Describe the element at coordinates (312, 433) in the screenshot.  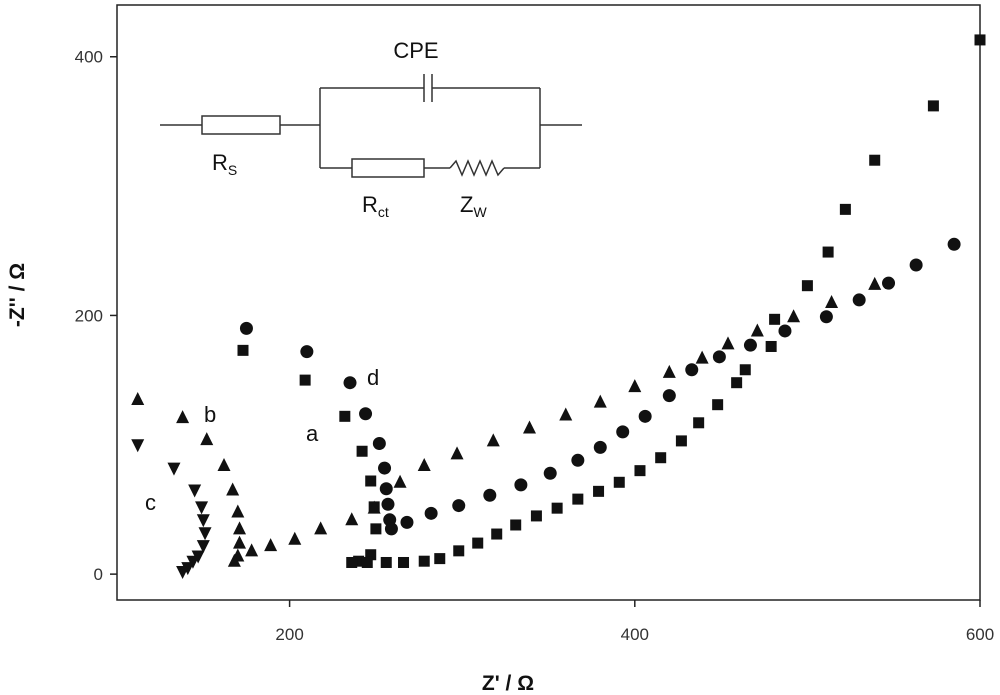
I see `series-label-a: a` at that location.